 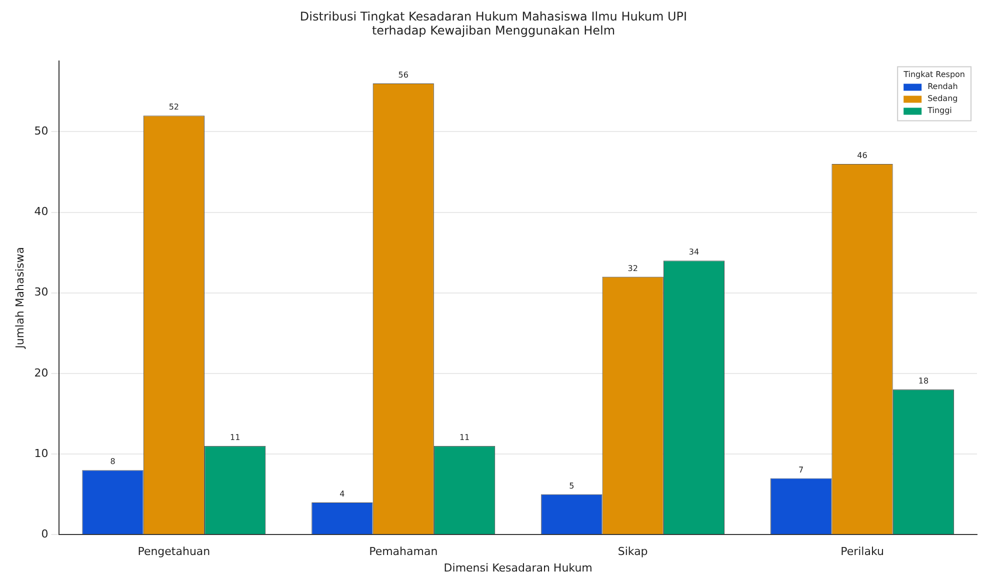 What do you see at coordinates (403, 551) in the screenshot?
I see `x-tick-label: Pemahaman` at bounding box center [403, 551].